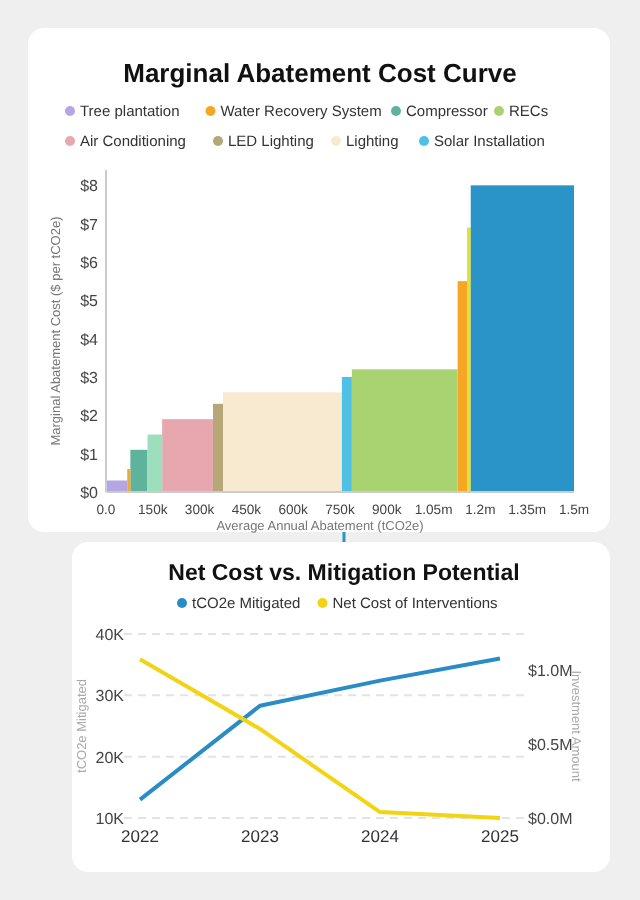 This screenshot has width=640, height=900. Describe the element at coordinates (90, 416) in the screenshot. I see `y-tick-label: $2` at that location.